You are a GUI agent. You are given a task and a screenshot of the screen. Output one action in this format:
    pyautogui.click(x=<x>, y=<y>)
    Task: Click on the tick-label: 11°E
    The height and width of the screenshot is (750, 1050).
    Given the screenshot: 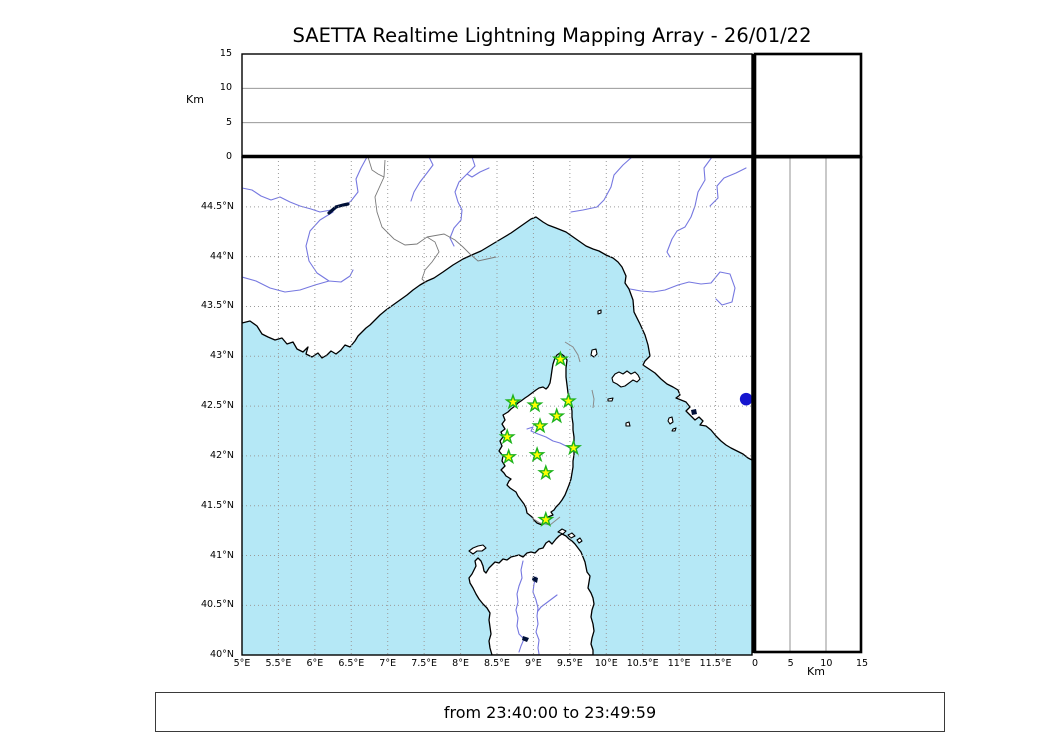 What is the action you would take?
    pyautogui.click(x=679, y=663)
    